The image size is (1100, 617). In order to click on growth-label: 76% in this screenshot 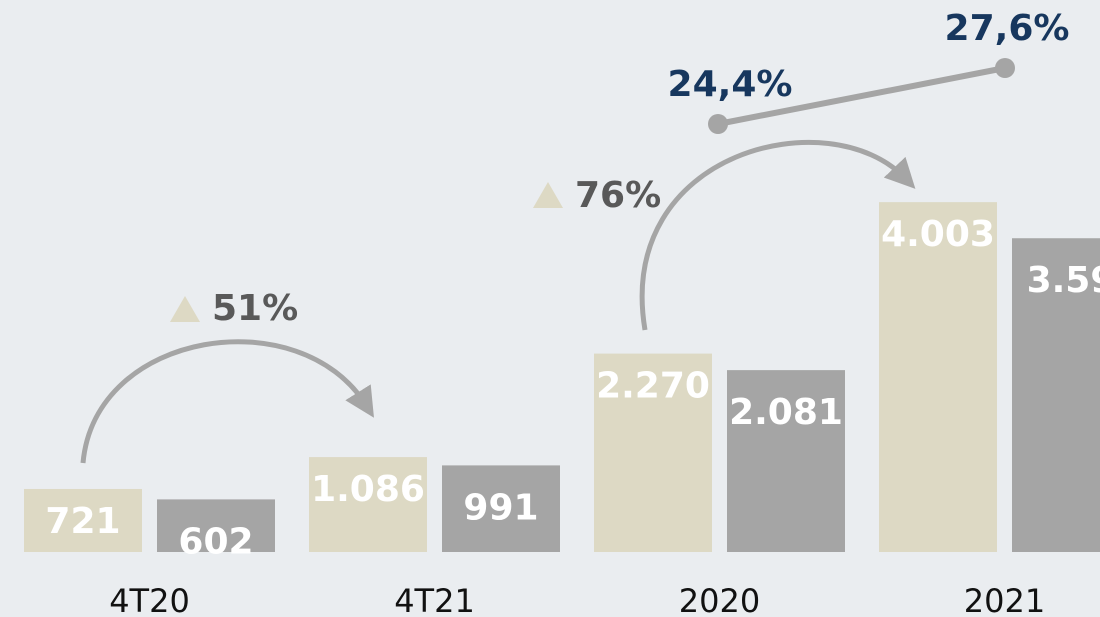, I will do `click(618, 195)`.